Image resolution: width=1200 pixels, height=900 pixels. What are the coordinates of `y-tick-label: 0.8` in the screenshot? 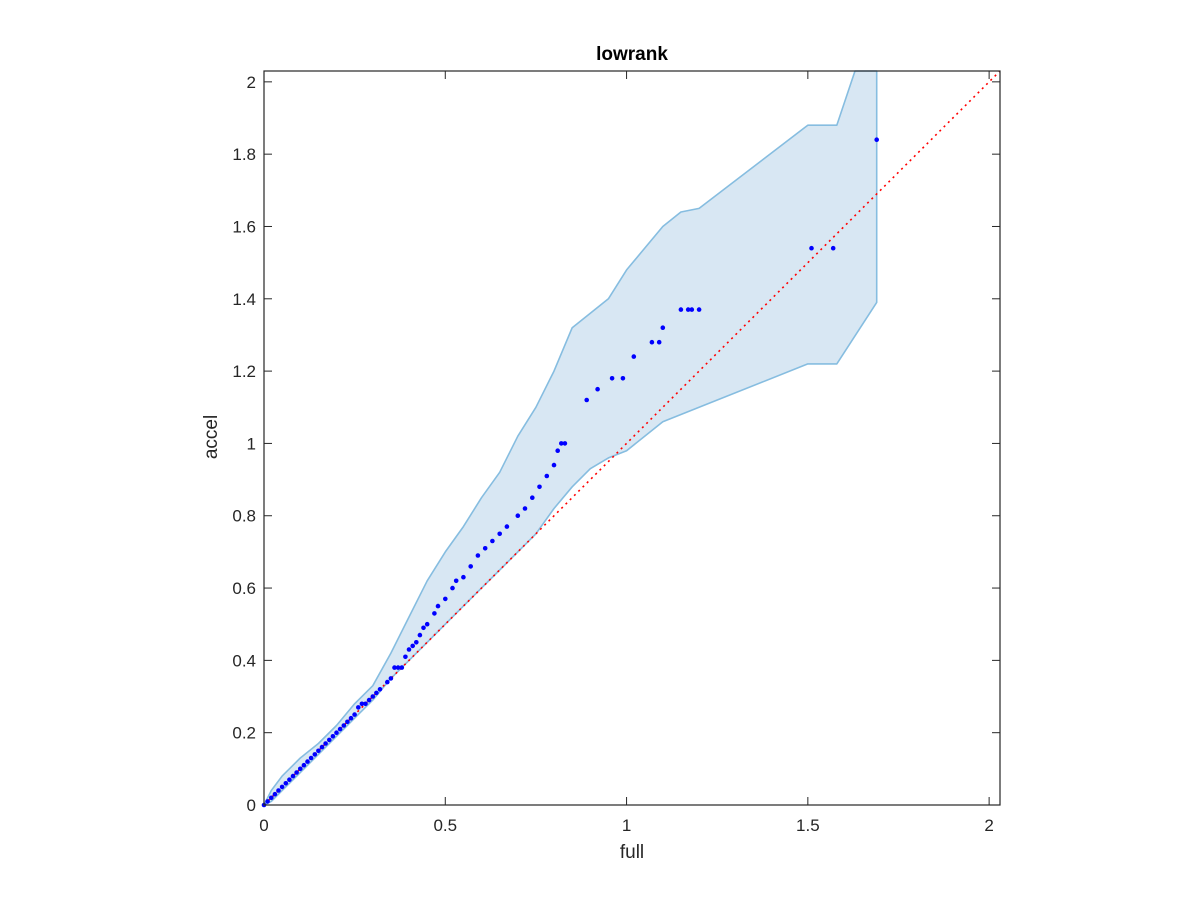 It's located at (244, 516).